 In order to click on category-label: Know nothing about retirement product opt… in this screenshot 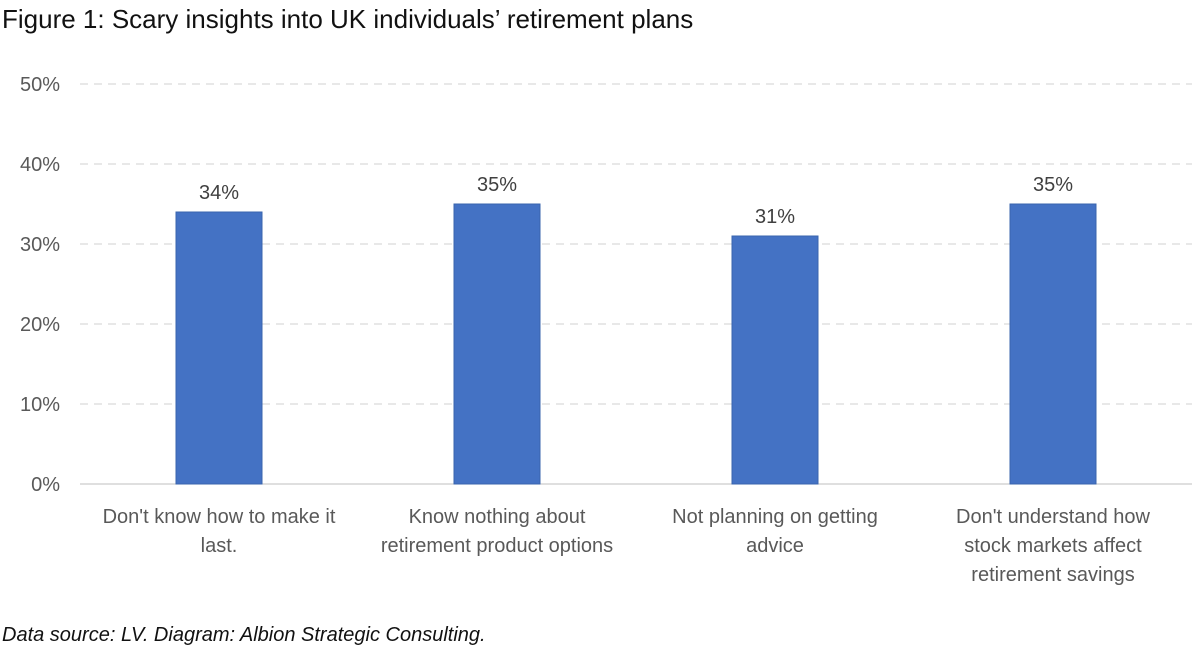, I will do `click(497, 531)`.